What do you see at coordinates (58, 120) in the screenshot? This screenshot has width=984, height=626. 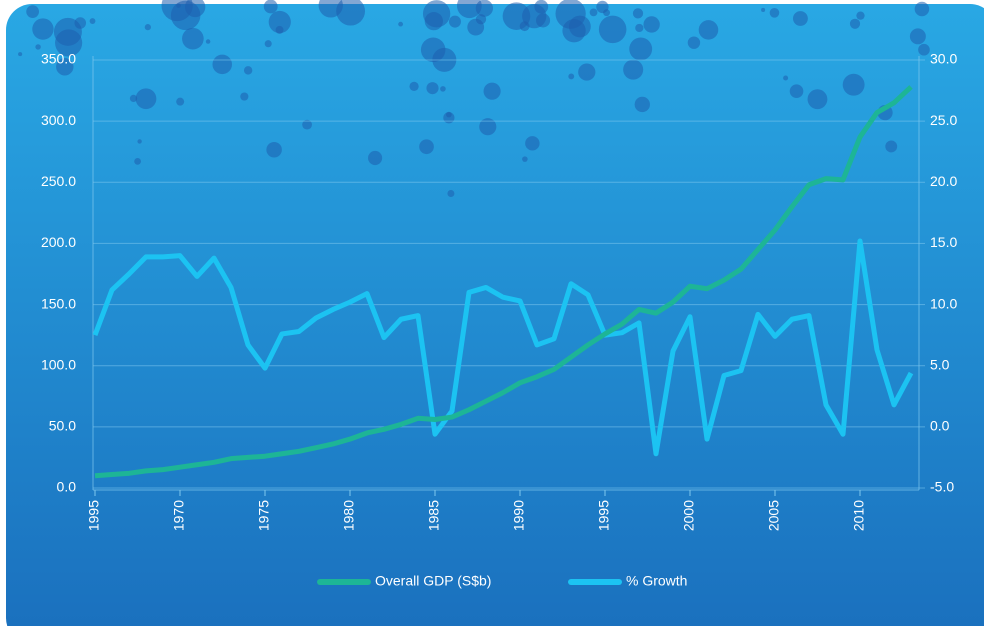 I see `y-tick-label: 300.0` at bounding box center [58, 120].